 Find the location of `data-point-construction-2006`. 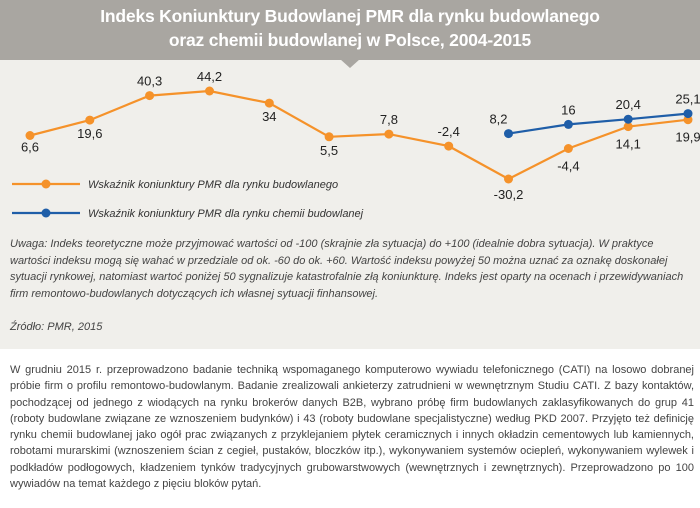

data-point-construction-2006 is located at coordinates (150, 96).